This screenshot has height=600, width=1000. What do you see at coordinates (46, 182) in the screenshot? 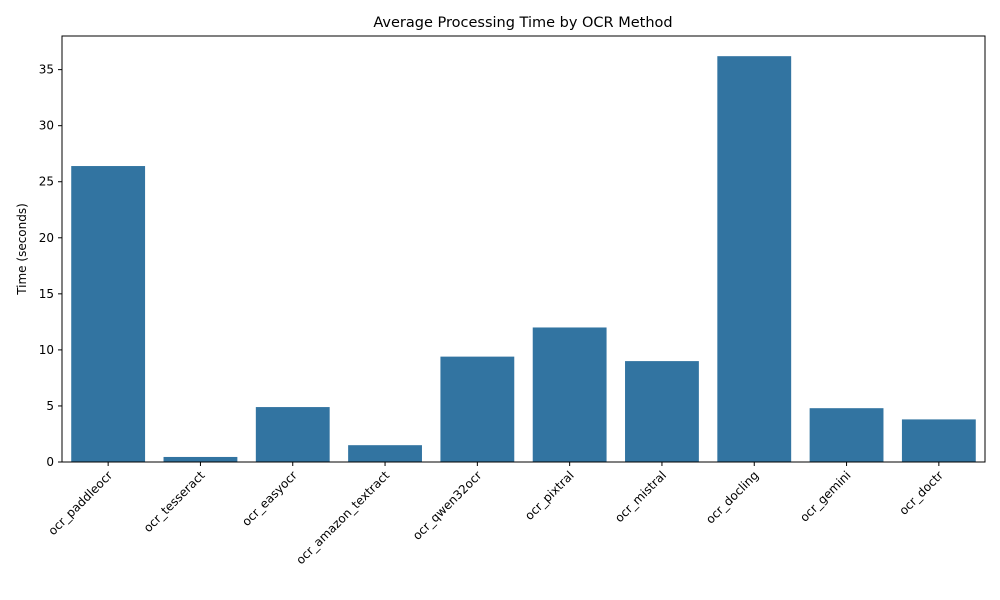
I see `y-tick-label: 25` at bounding box center [46, 182].